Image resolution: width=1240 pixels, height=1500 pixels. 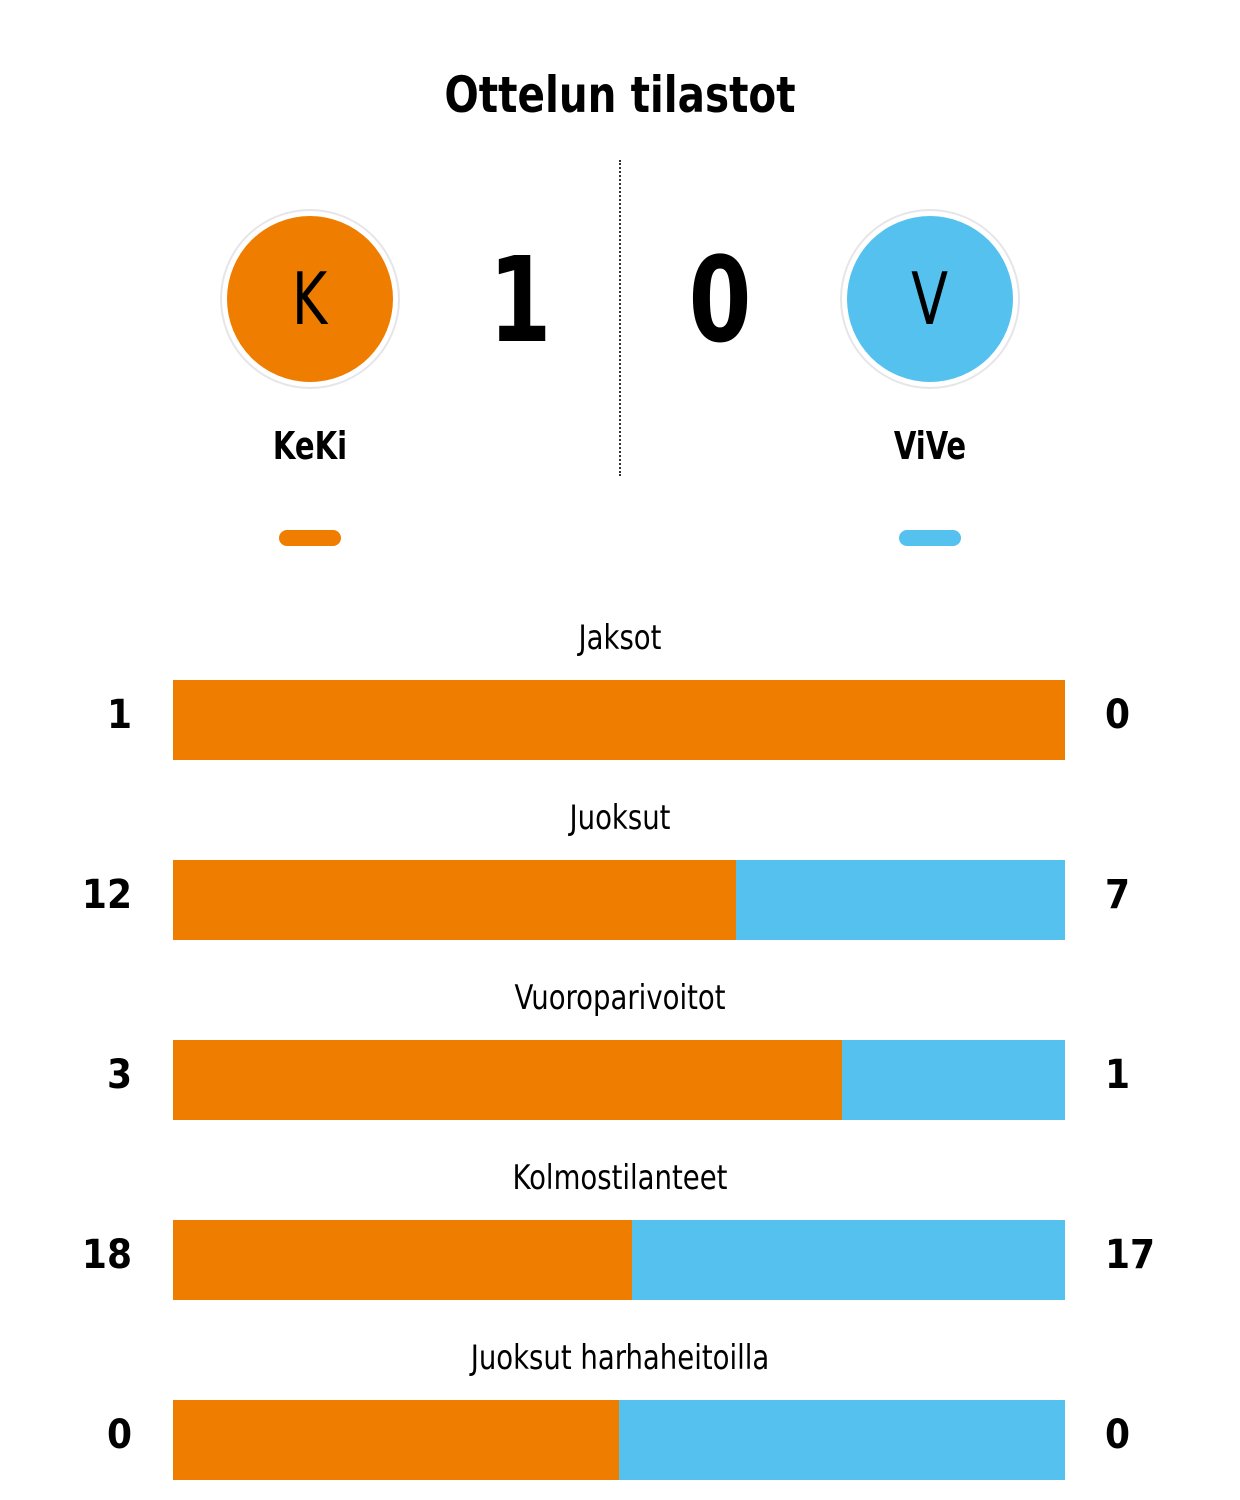 I want to click on home-stat-value: 18, so click(x=106, y=1255).